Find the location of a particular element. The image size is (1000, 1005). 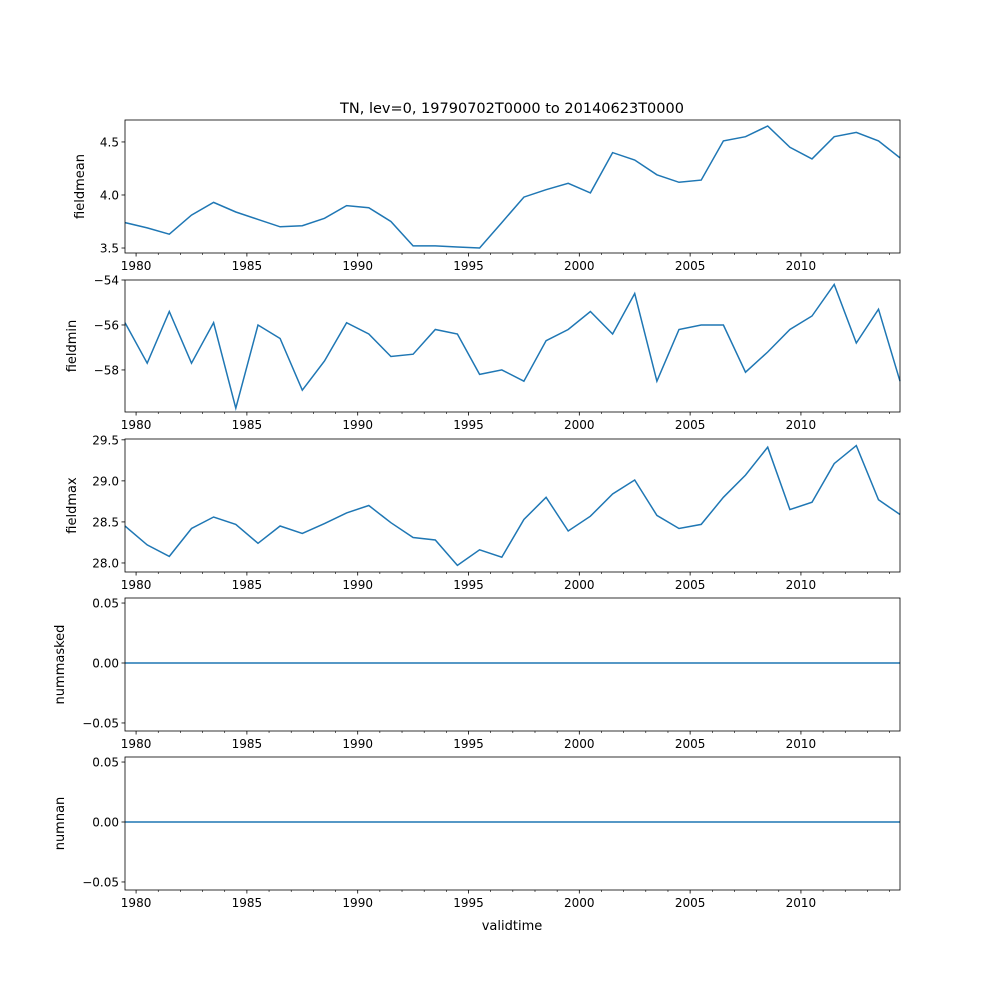

y-axis-label-fieldmax: fieldmax is located at coordinates (72, 505).